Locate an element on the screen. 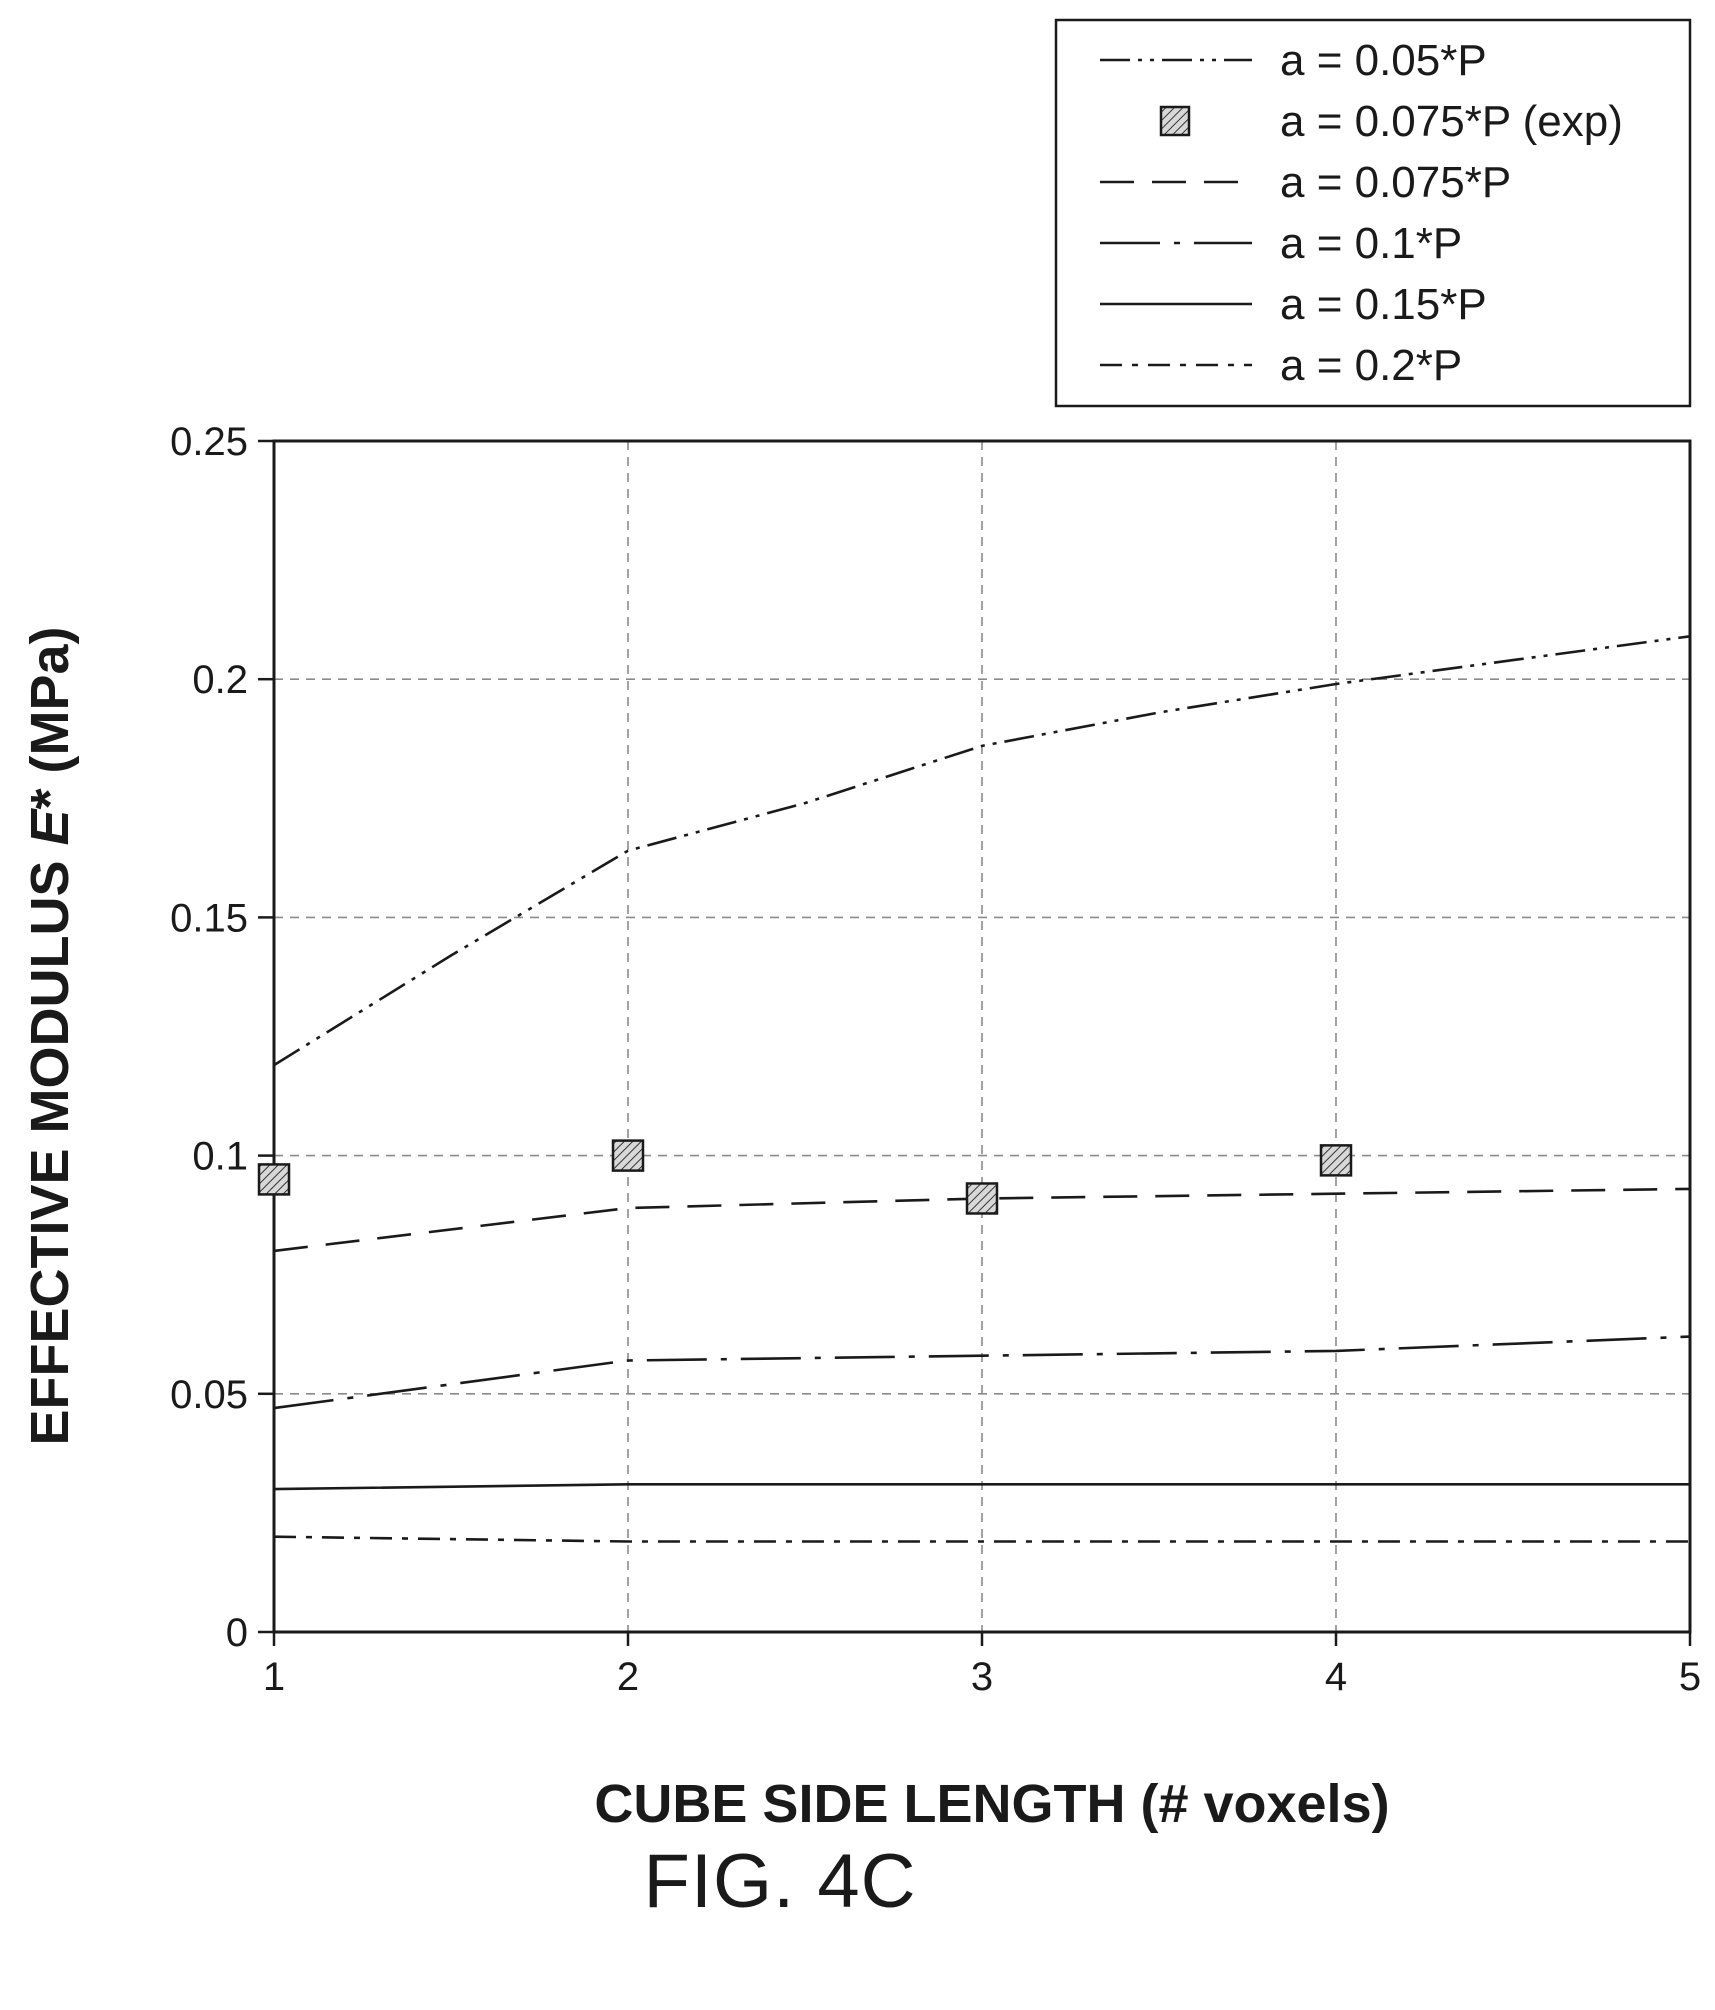 The width and height of the screenshot is (1715, 2010). legend-entry: a = 0.075*P is located at coordinates (1395, 182).